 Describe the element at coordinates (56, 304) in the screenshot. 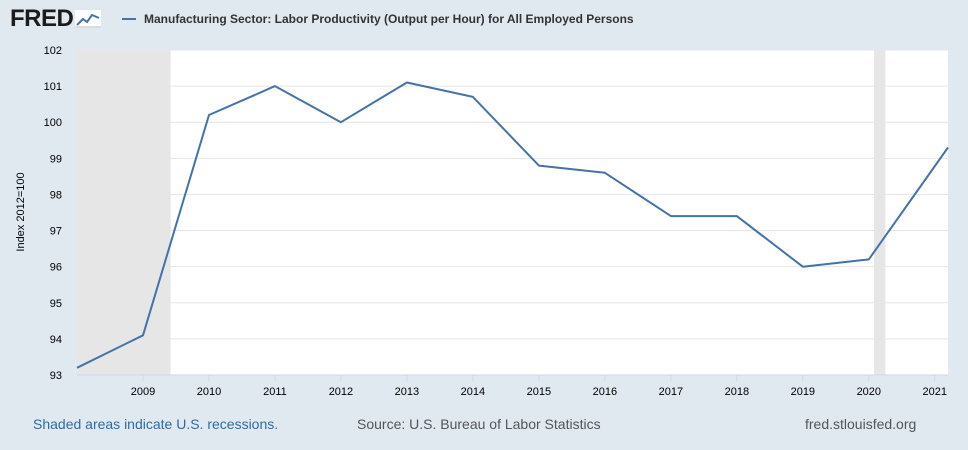

I see `y-tick-label: 95` at that location.